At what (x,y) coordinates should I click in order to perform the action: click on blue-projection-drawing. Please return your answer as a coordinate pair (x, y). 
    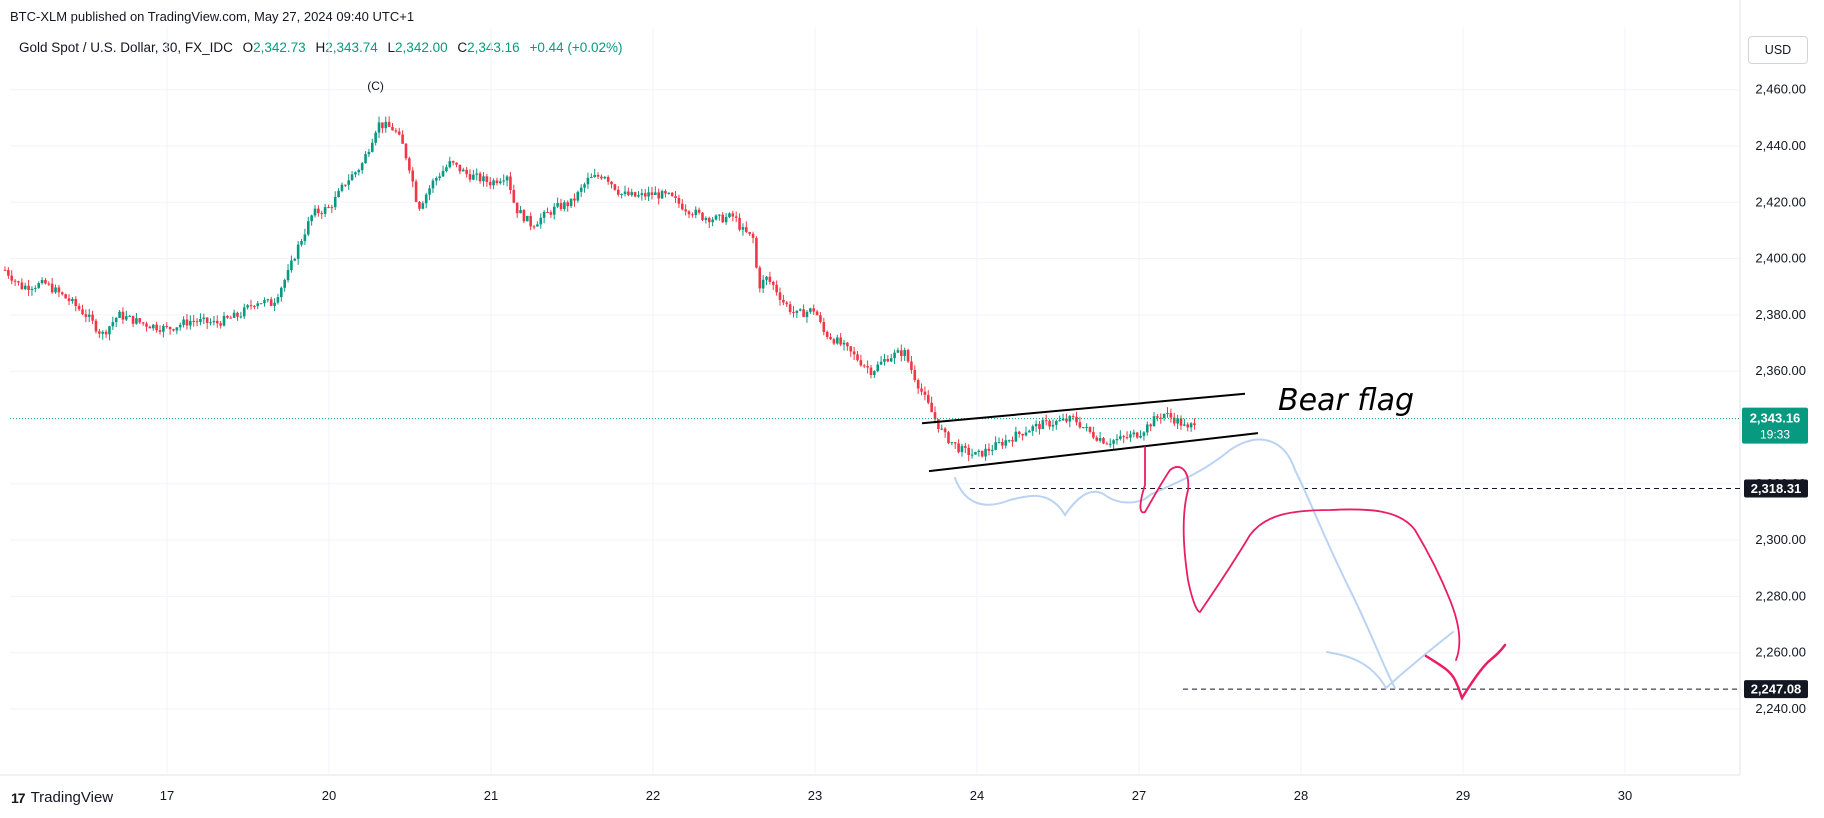
    Looking at the image, I should click on (1204, 564).